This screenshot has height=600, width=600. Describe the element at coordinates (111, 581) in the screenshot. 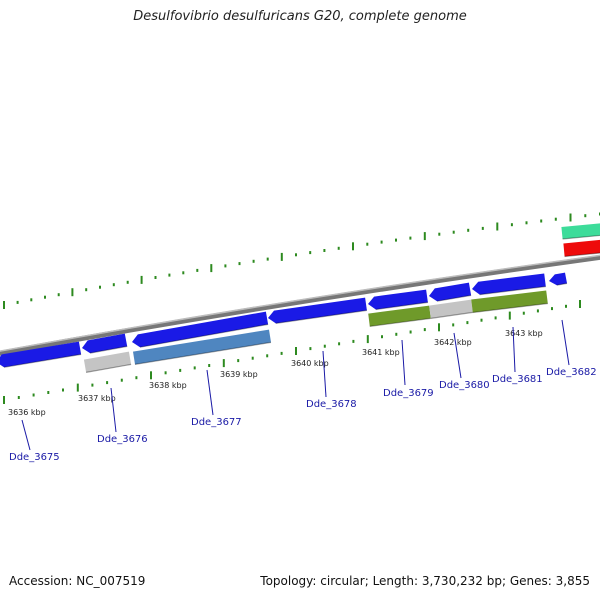

I see `accession-value: NC_007519` at that location.